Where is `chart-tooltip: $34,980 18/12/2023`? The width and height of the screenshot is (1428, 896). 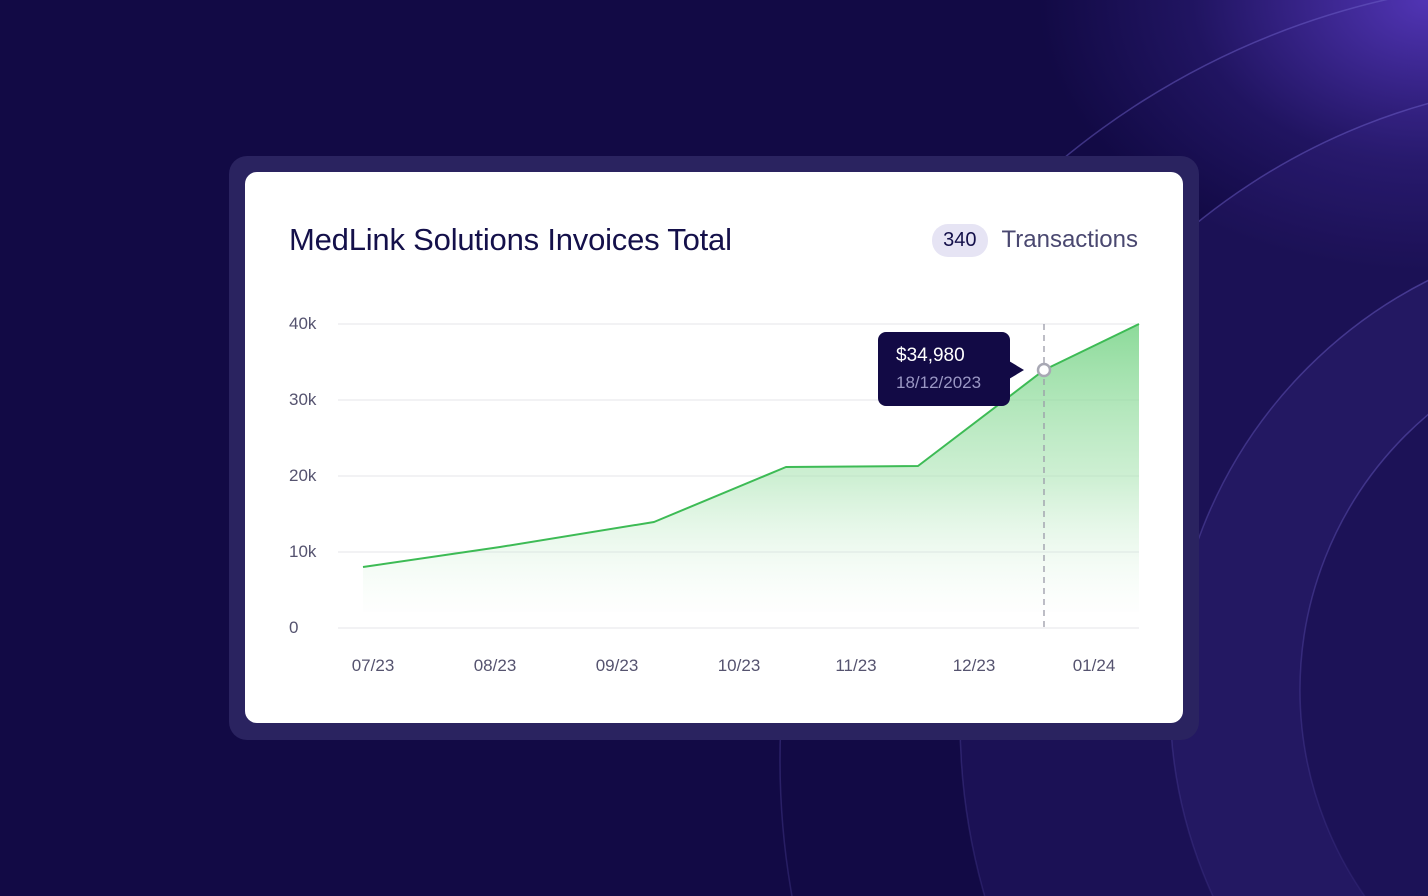
chart-tooltip: $34,980 18/12/2023 is located at coordinates (951, 369).